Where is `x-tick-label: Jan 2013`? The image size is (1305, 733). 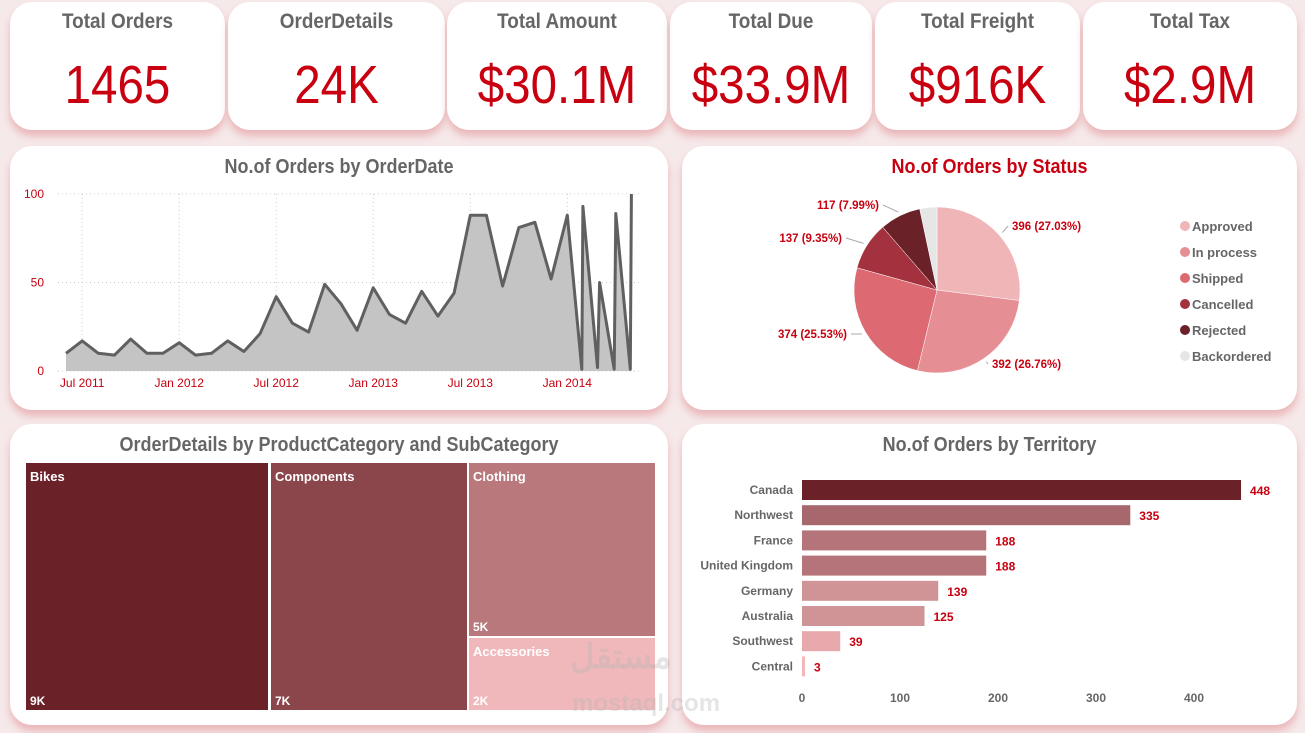 x-tick-label: Jan 2013 is located at coordinates (374, 383).